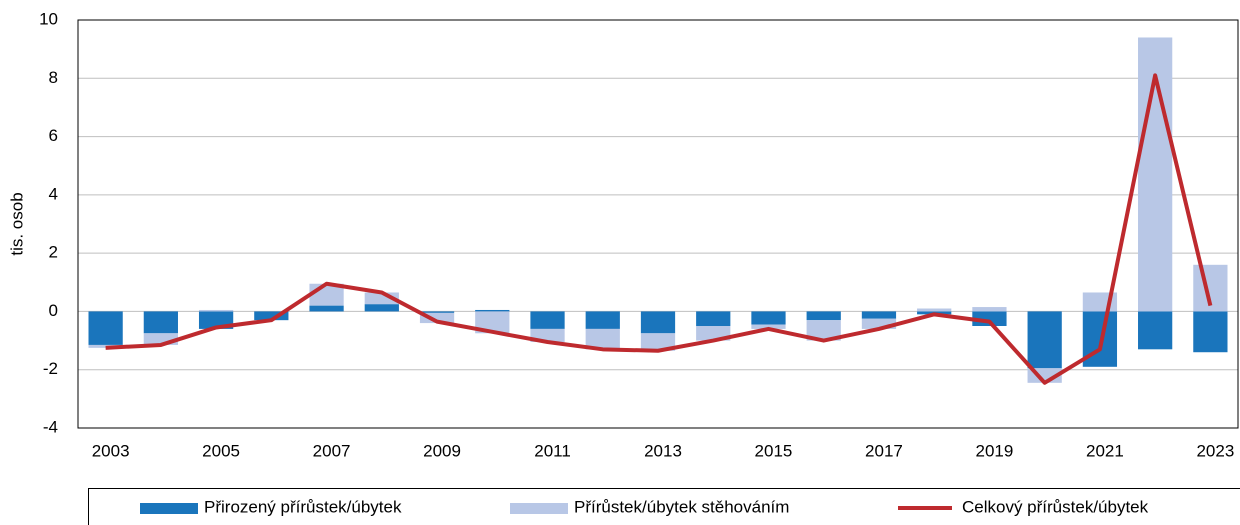  I want to click on x-tick-label: 2003, so click(111, 450).